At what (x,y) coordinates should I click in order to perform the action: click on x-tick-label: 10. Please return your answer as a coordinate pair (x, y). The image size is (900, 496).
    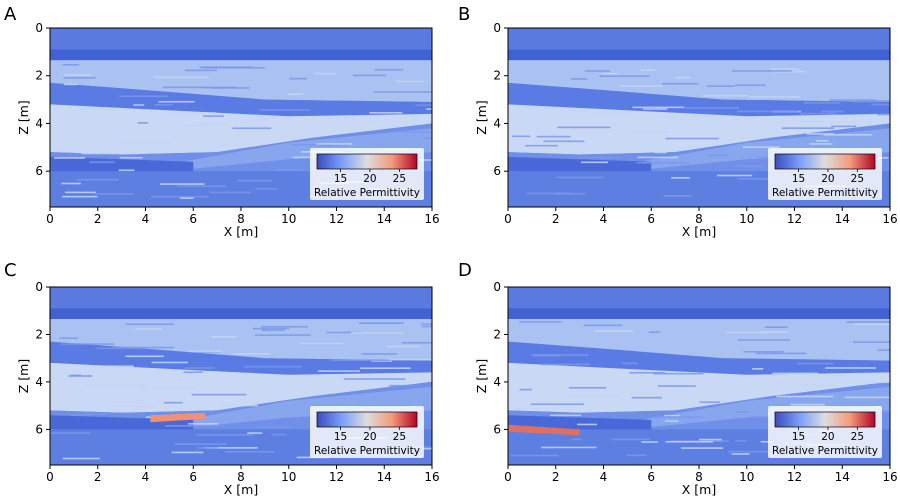
    Looking at the image, I should click on (288, 477).